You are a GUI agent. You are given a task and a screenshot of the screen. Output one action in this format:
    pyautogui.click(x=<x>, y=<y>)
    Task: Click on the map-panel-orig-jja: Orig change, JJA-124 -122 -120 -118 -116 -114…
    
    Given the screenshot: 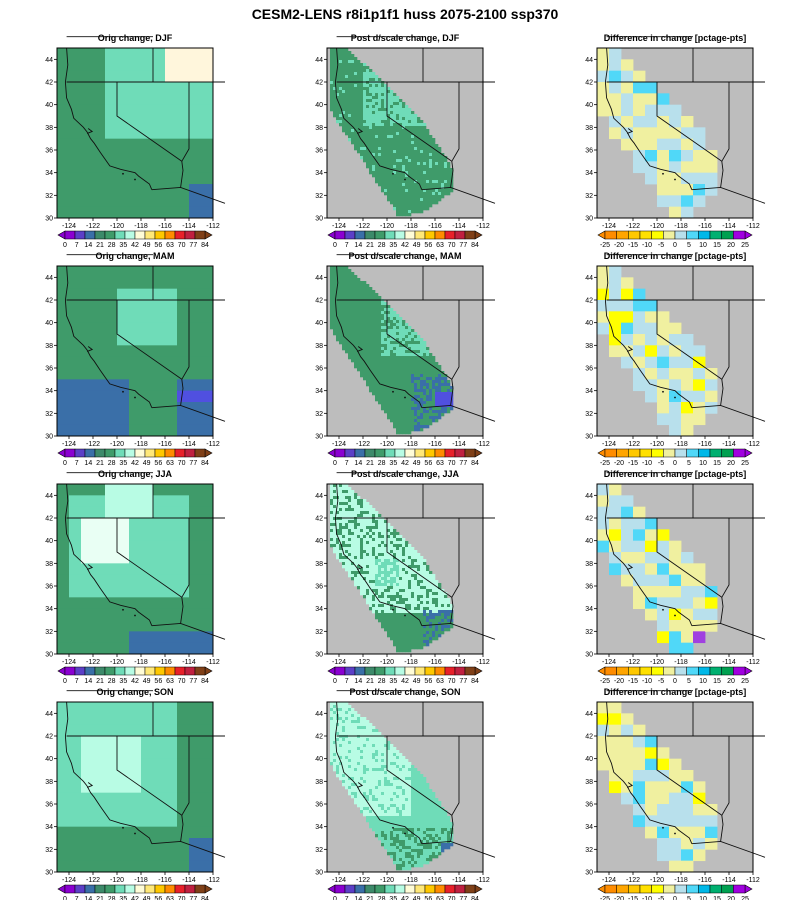 What is the action you would take?
    pyautogui.click(x=135, y=577)
    